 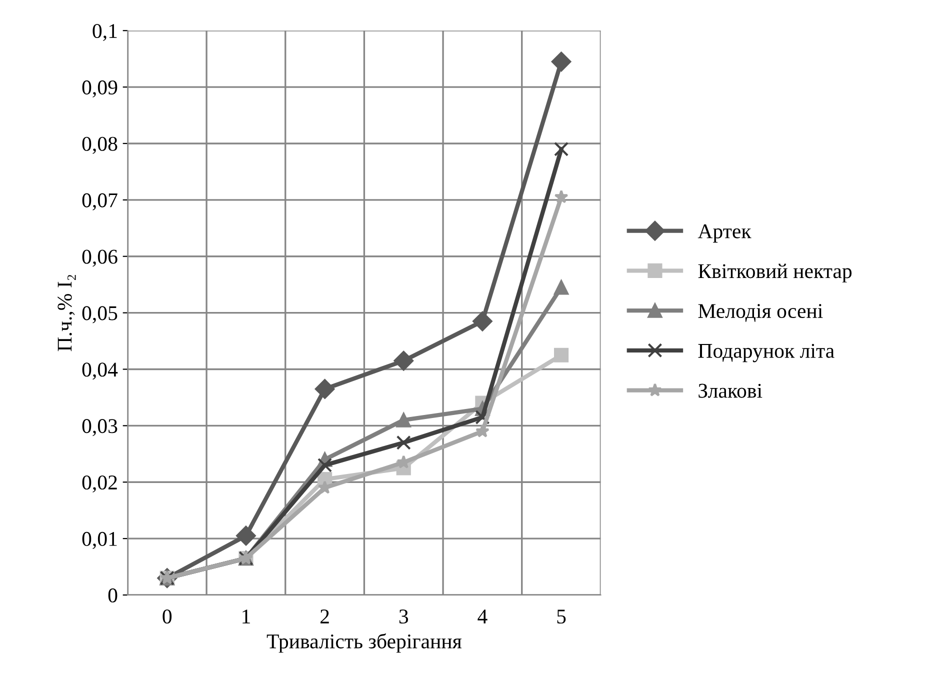 I want to click on legend-label: Мелодія осені, so click(x=760, y=313).